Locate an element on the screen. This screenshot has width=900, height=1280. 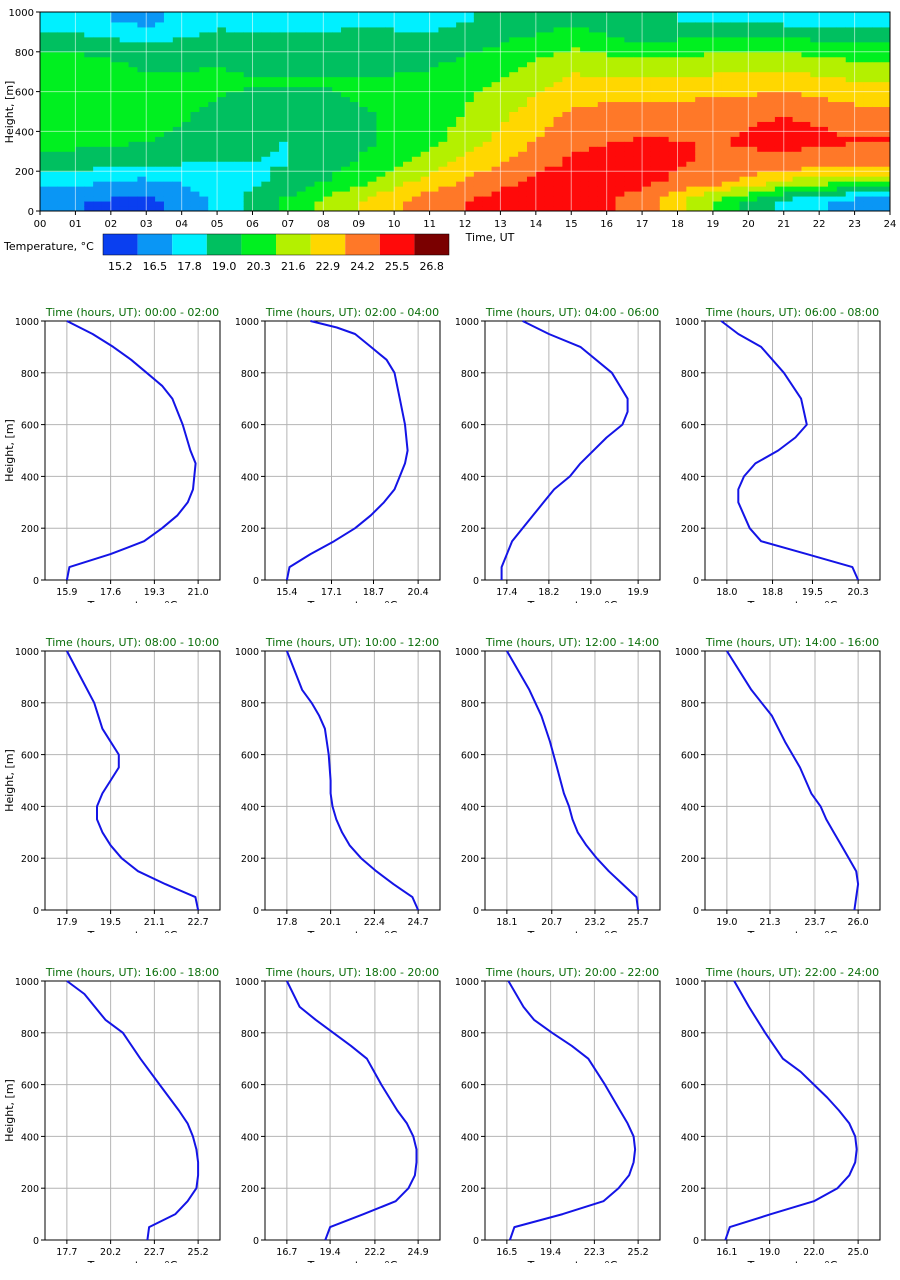
profile-x-axis-label: Temperature, °C is located at coordinates (572, 931).